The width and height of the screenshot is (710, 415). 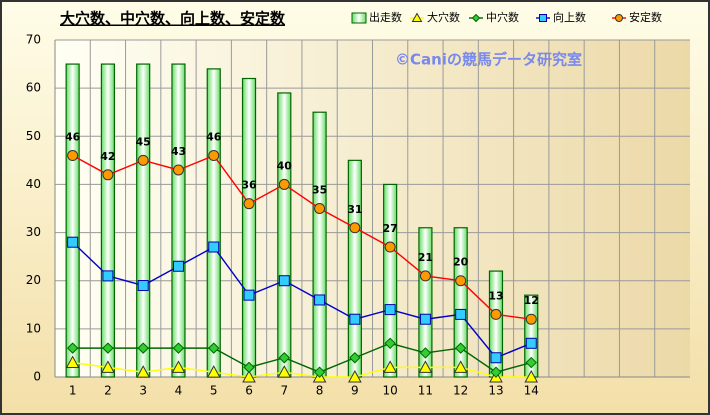 I want to click on y-tick-label: 10, so click(x=33, y=328).